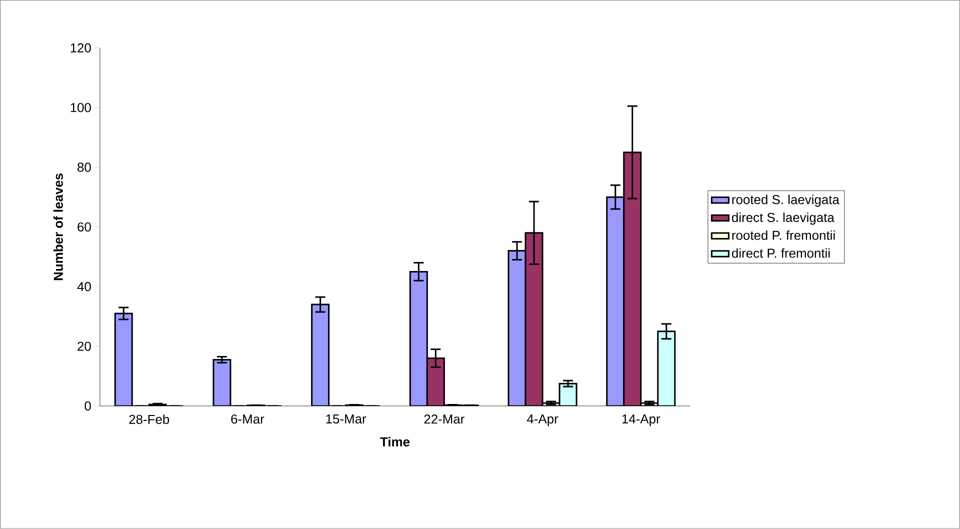  What do you see at coordinates (781, 253) in the screenshot?
I see `legend-label: direct P. fremontii` at bounding box center [781, 253].